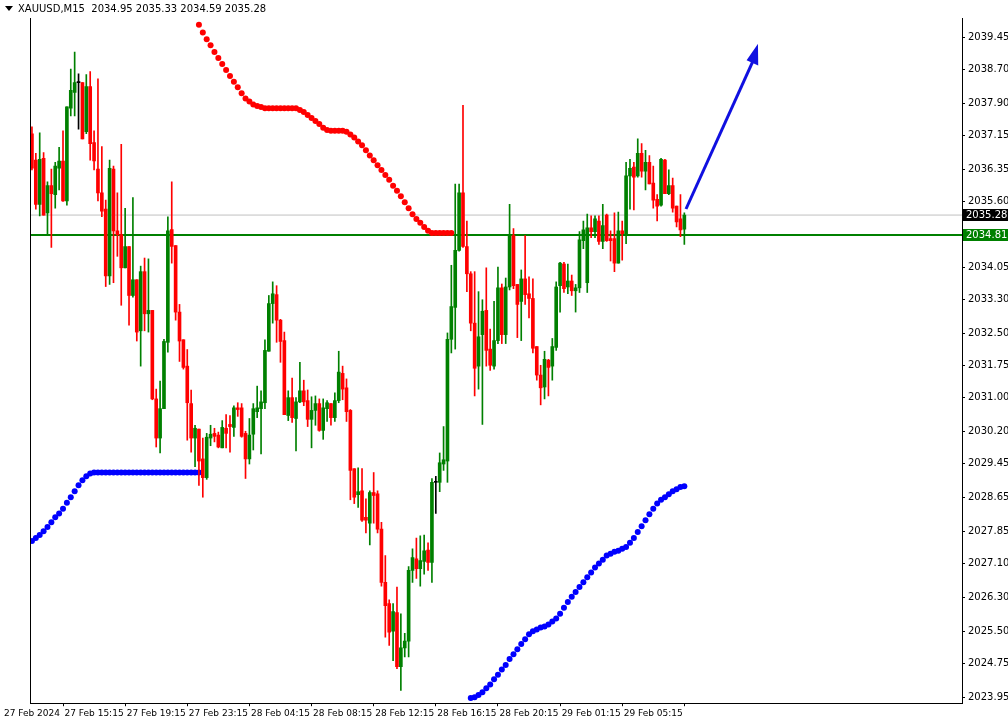  I want to click on chart-title: XAUUSD,M15 2034.95 2035.33 2034.59 2035.28, so click(142, 8).